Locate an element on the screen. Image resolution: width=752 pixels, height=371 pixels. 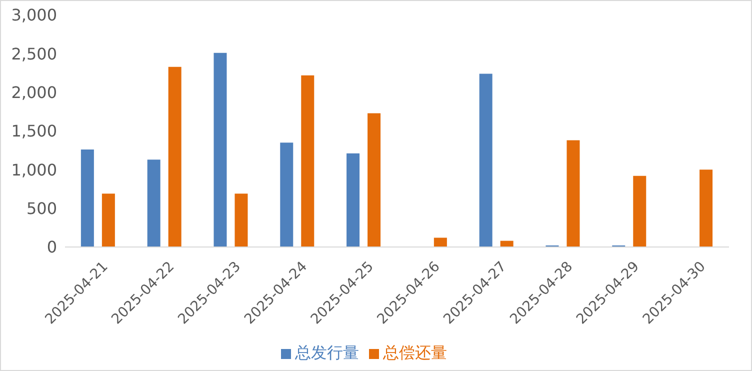
y-tick-label: 3,000 is located at coordinates (34, 15).